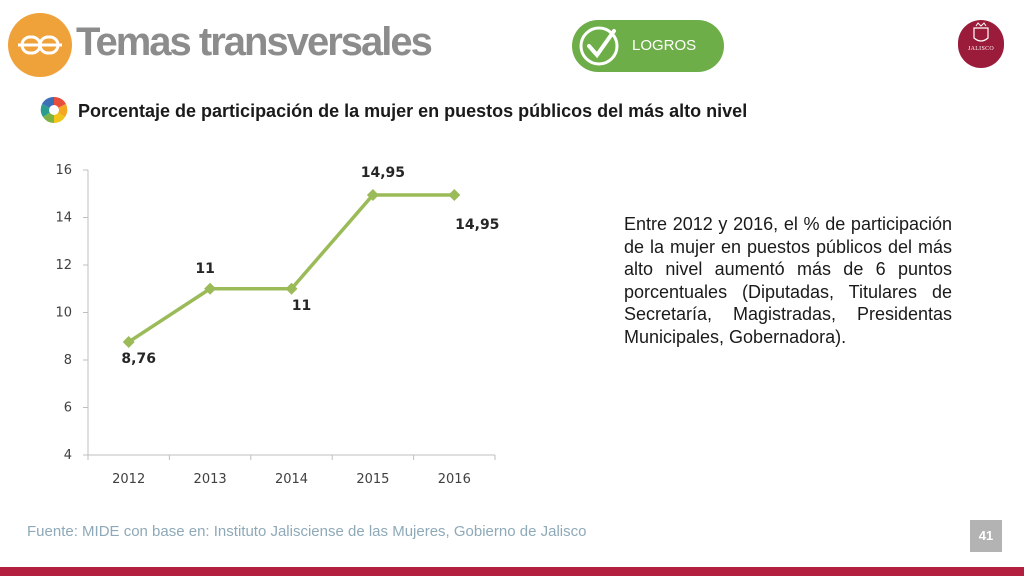 This screenshot has width=1024, height=576. What do you see at coordinates (254, 42) in the screenshot?
I see `page-title: Temas transversales` at bounding box center [254, 42].